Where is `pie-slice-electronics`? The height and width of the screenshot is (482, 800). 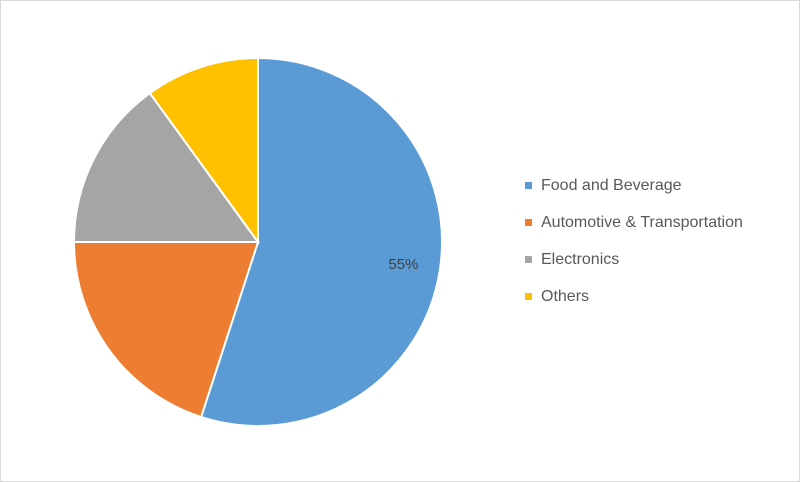
pie-slice-electronics is located at coordinates (166, 167).